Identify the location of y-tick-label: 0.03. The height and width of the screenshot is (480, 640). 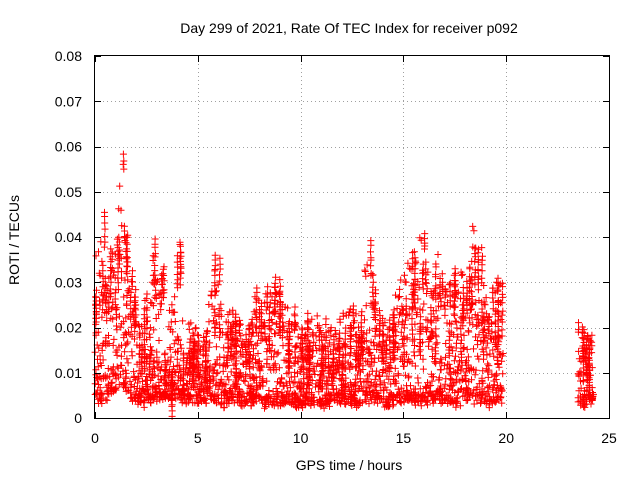
(68, 282).